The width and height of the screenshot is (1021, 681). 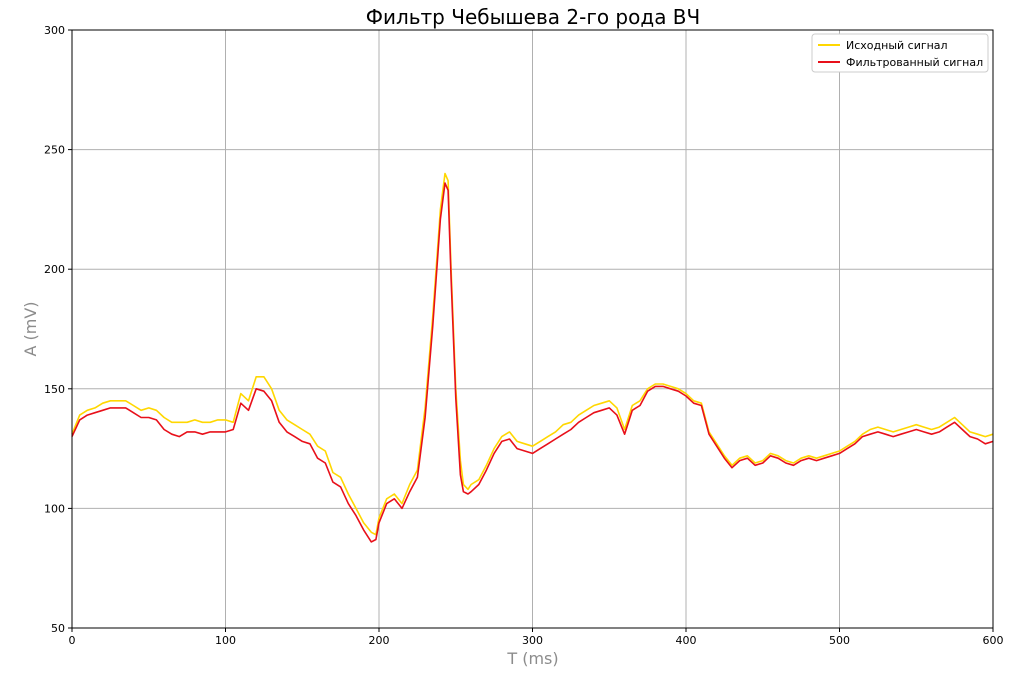 I want to click on x-axis: 0 100 200 300 400 500 600, so click(x=536, y=637).